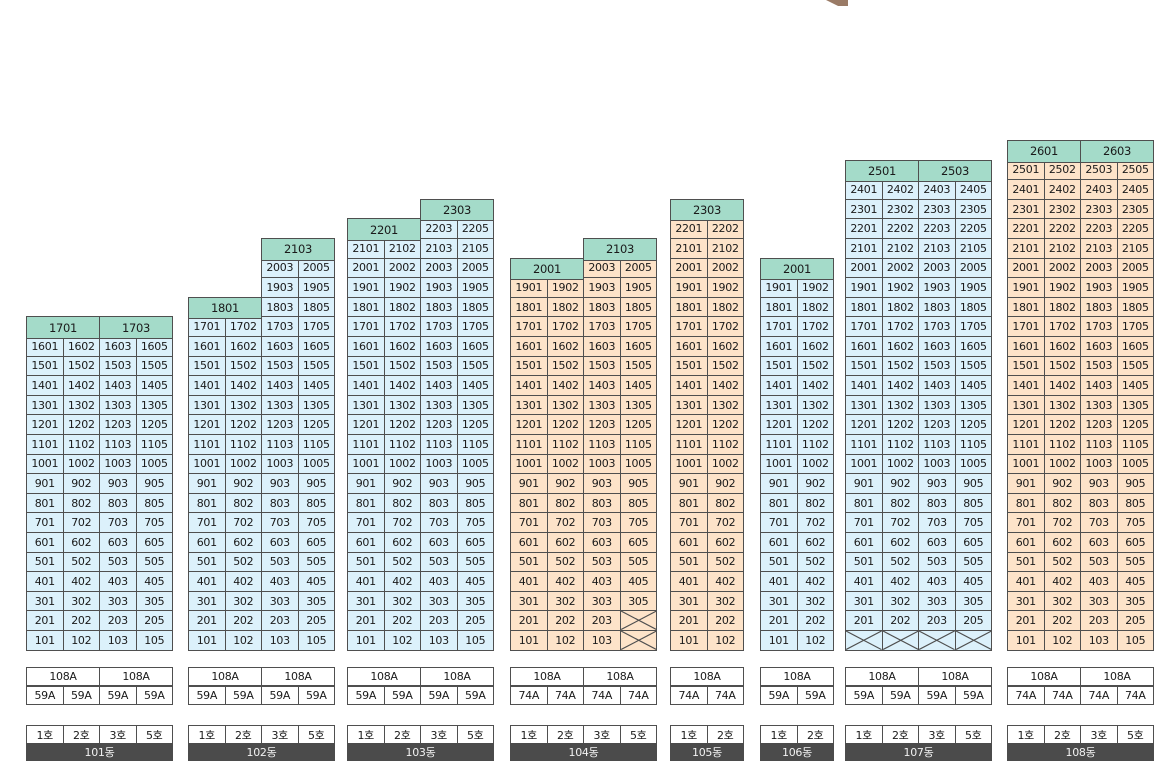 Image resolution: width=1170 pixels, height=780 pixels. I want to click on unit-cell: 505, so click(973, 562).